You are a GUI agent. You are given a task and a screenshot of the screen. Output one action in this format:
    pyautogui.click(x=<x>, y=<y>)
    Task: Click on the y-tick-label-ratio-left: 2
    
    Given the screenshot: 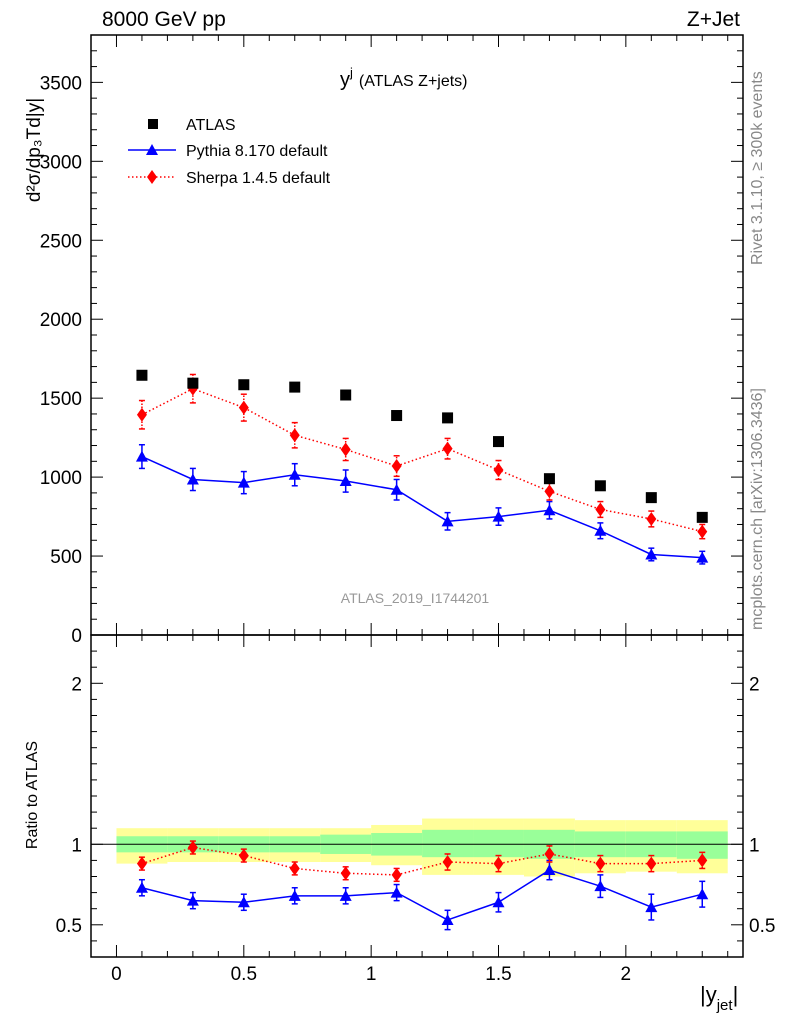 What is the action you would take?
    pyautogui.click(x=76, y=684)
    